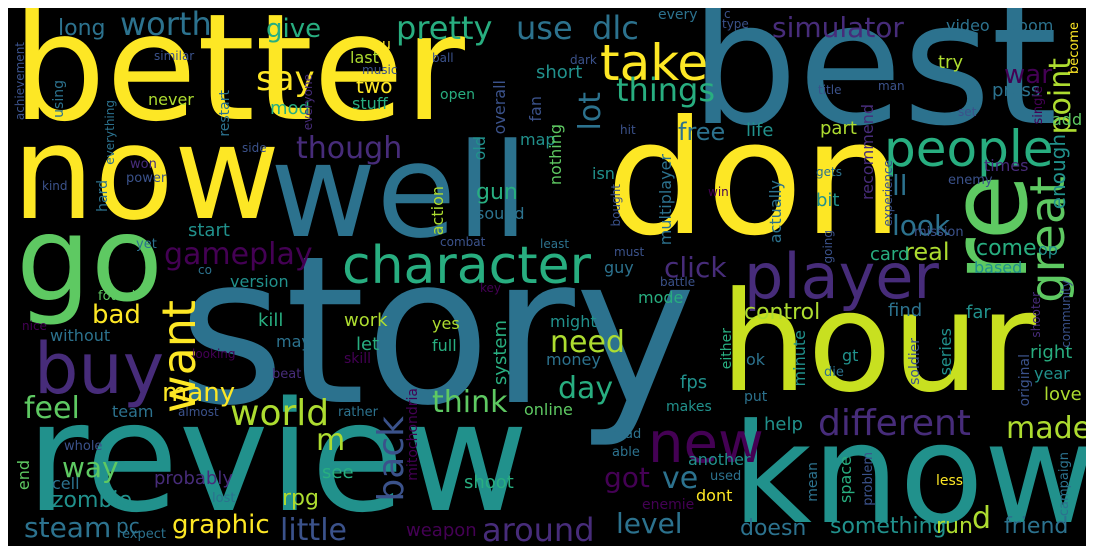 The image size is (1094, 554). I want to click on word-every: every, so click(678, 15).